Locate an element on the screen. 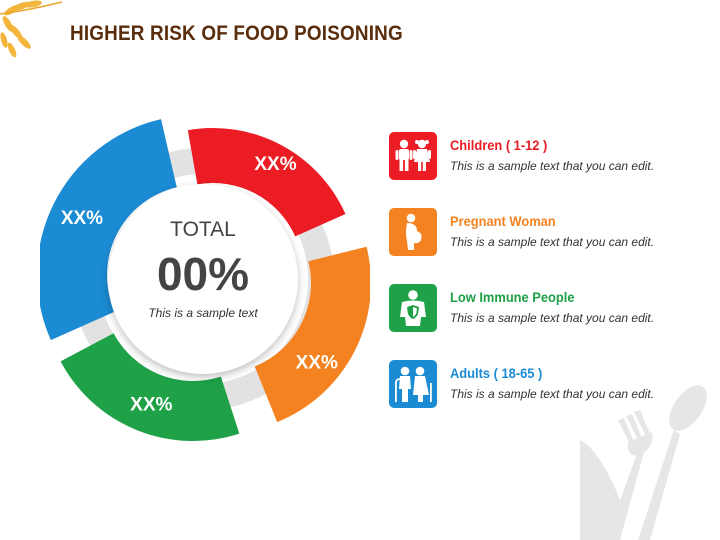  total-label: TOTAL is located at coordinates (203, 229).